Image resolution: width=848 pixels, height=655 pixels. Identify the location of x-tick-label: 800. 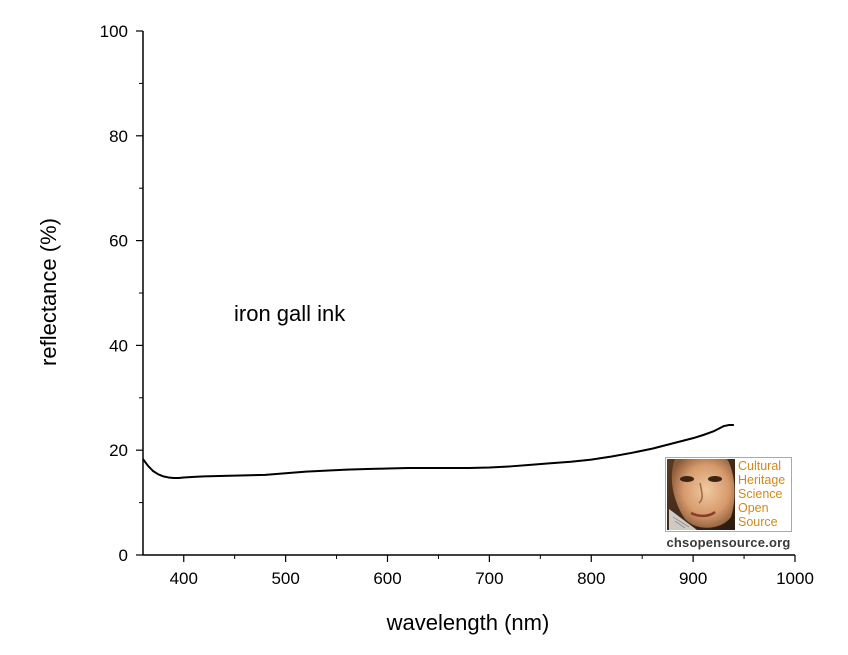
(591, 578).